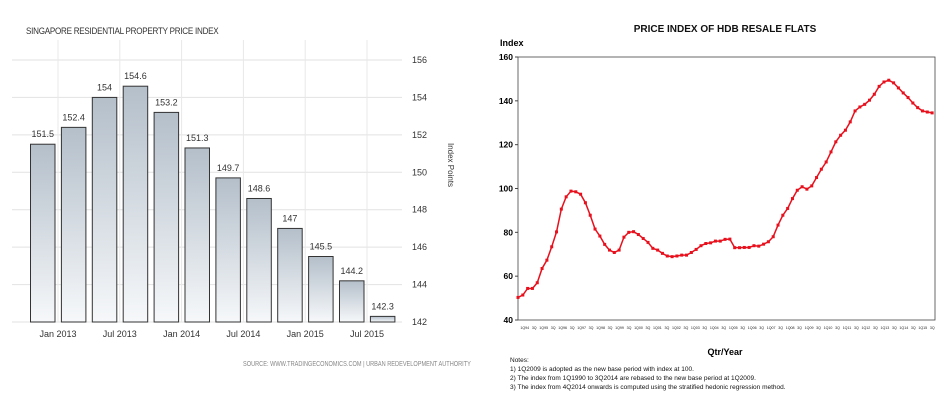 The width and height of the screenshot is (950, 407). What do you see at coordinates (638, 328) in the screenshot?
I see `x-tick-label: 1Q00` at bounding box center [638, 328].